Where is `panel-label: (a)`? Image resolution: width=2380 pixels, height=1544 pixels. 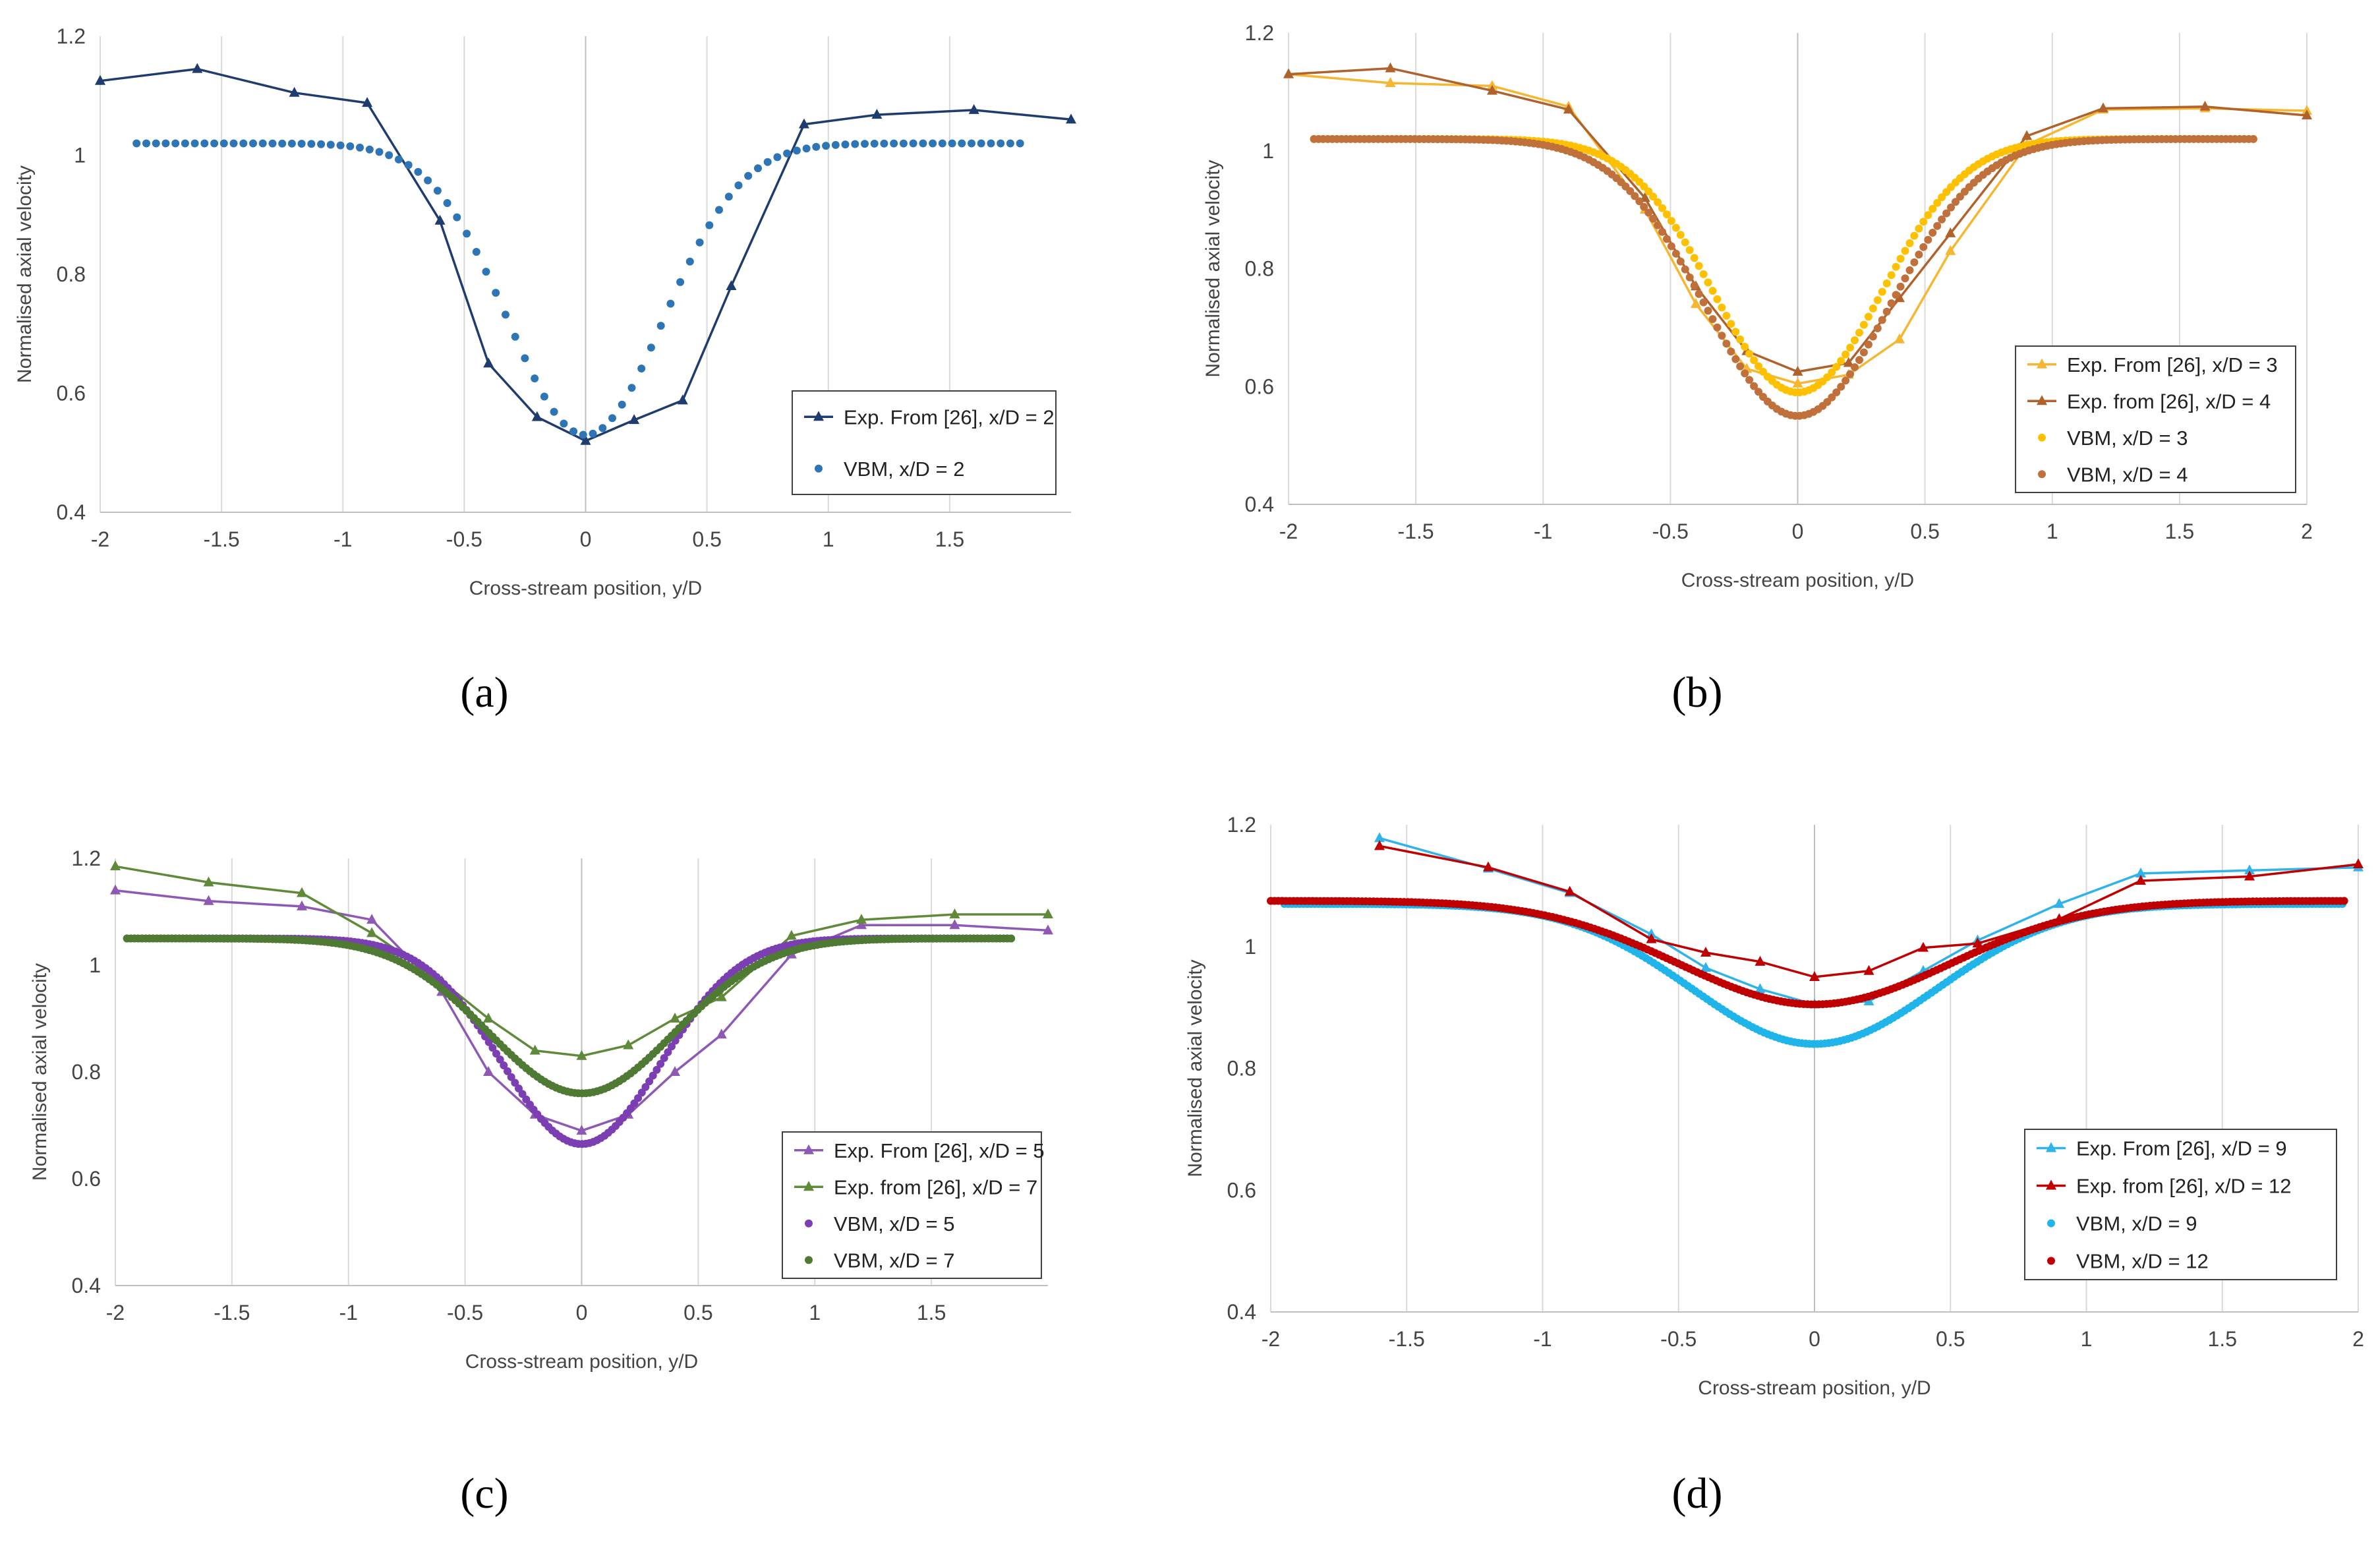
panel-label: (a) is located at coordinates (484, 692).